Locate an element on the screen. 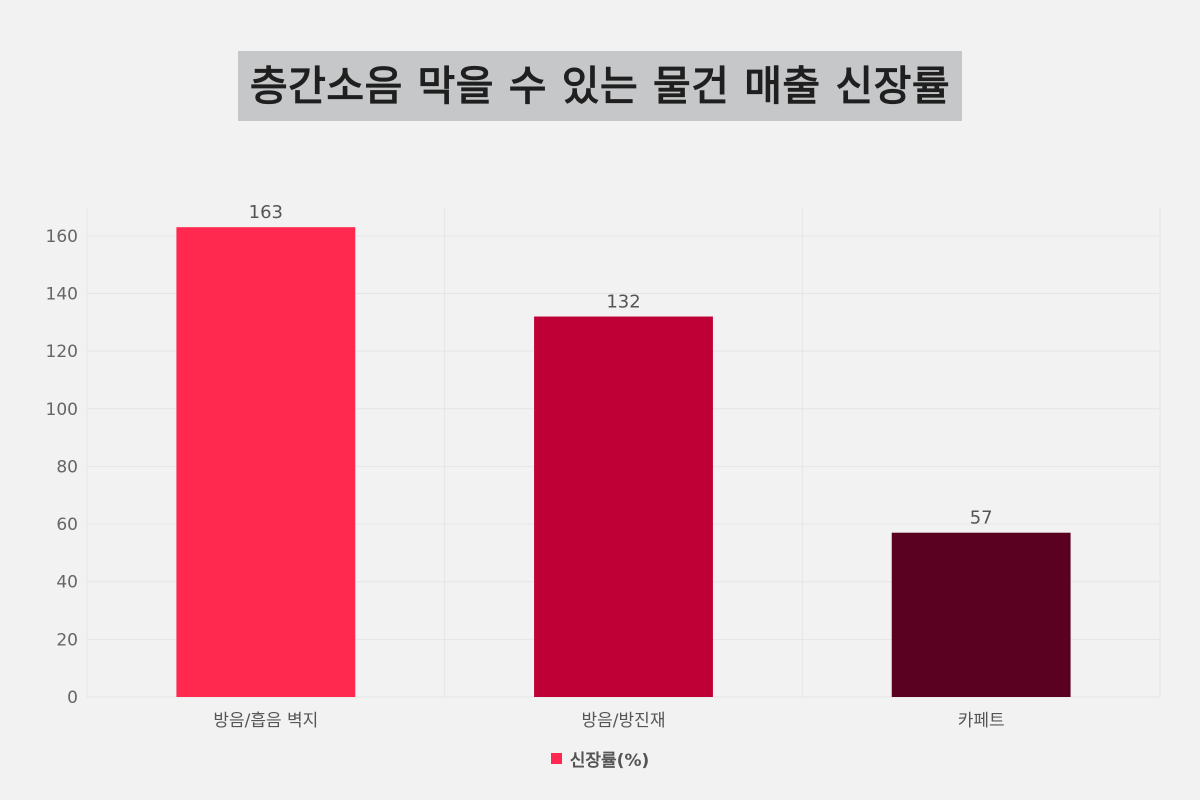 The width and height of the screenshot is (1200, 800). chart-title: 층간소음 막을 수 있는 물건 매출 신장률 is located at coordinates (600, 86).